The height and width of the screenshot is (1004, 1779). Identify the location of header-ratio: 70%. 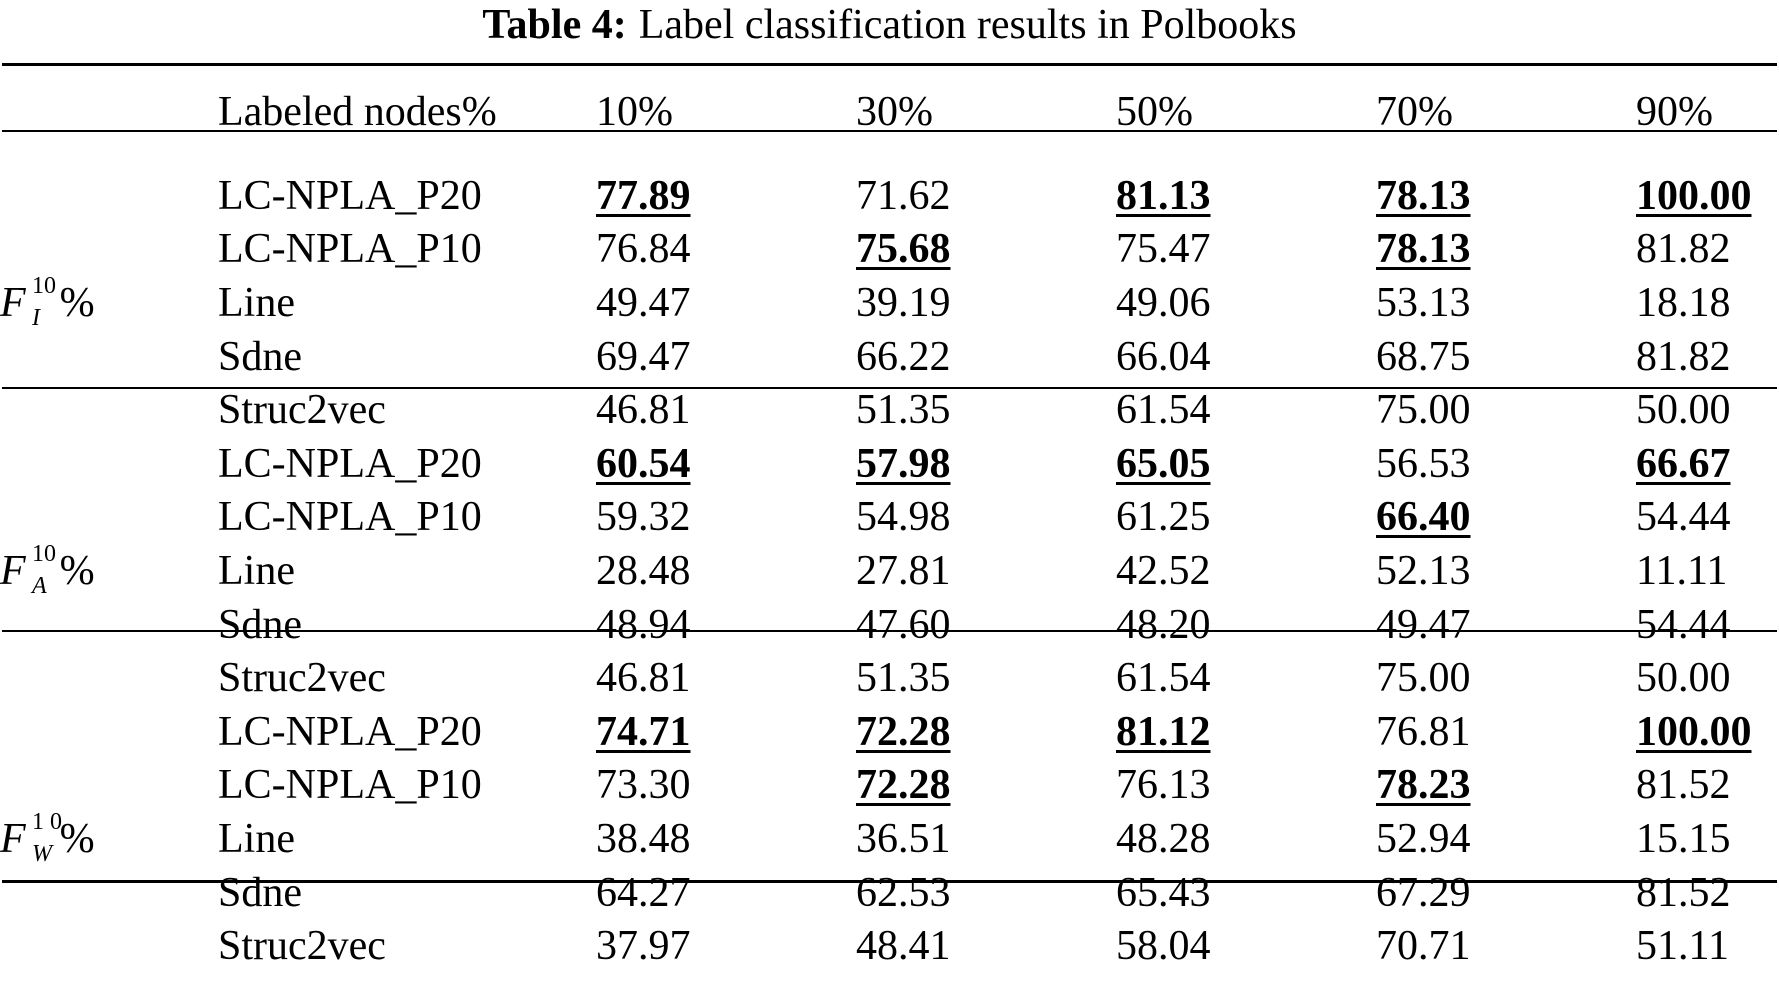
(1414, 112).